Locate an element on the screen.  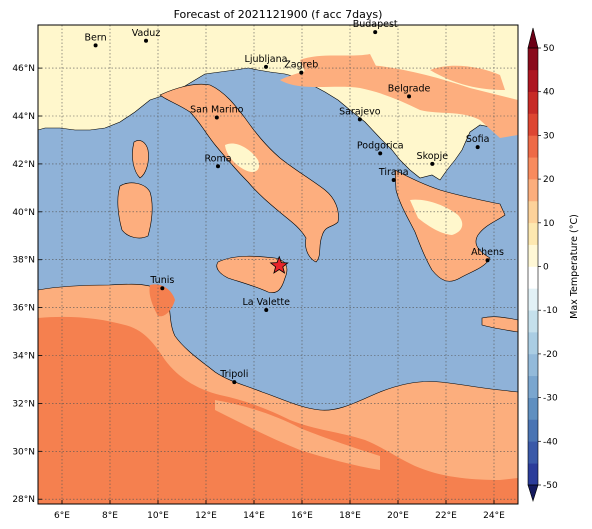
colorbar-extend-min is located at coordinates (533, 493).